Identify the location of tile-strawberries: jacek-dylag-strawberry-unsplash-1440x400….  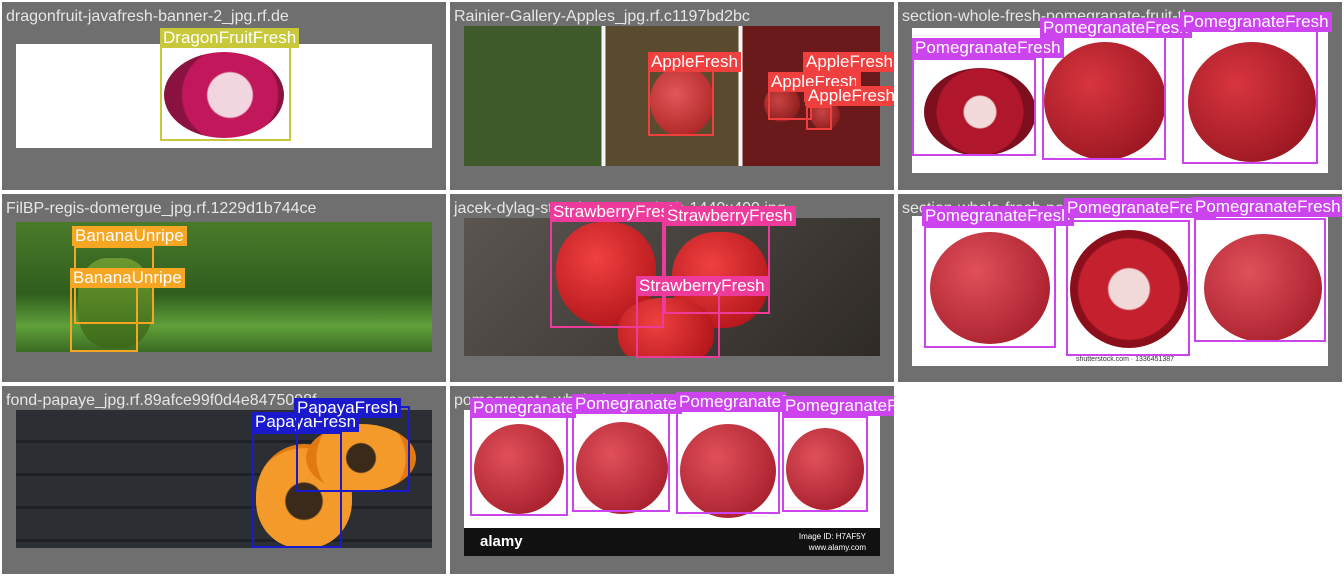
(672, 288).